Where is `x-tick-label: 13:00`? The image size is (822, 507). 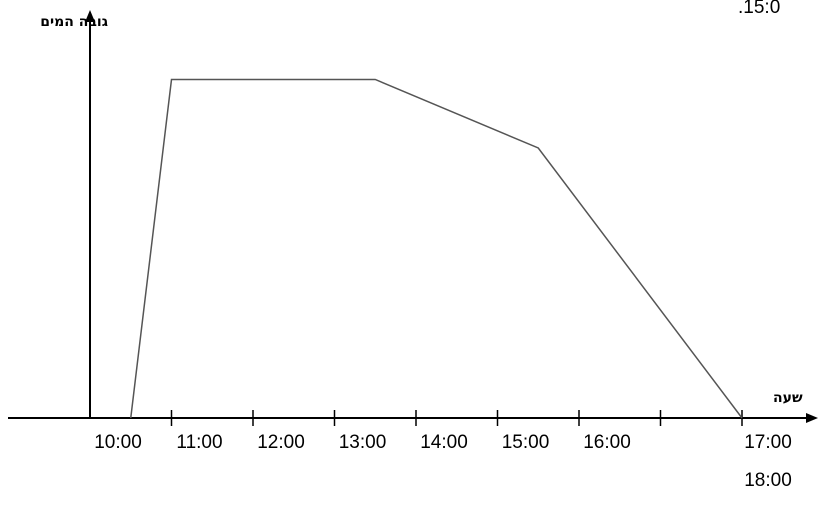
x-tick-label: 13:00 is located at coordinates (363, 442).